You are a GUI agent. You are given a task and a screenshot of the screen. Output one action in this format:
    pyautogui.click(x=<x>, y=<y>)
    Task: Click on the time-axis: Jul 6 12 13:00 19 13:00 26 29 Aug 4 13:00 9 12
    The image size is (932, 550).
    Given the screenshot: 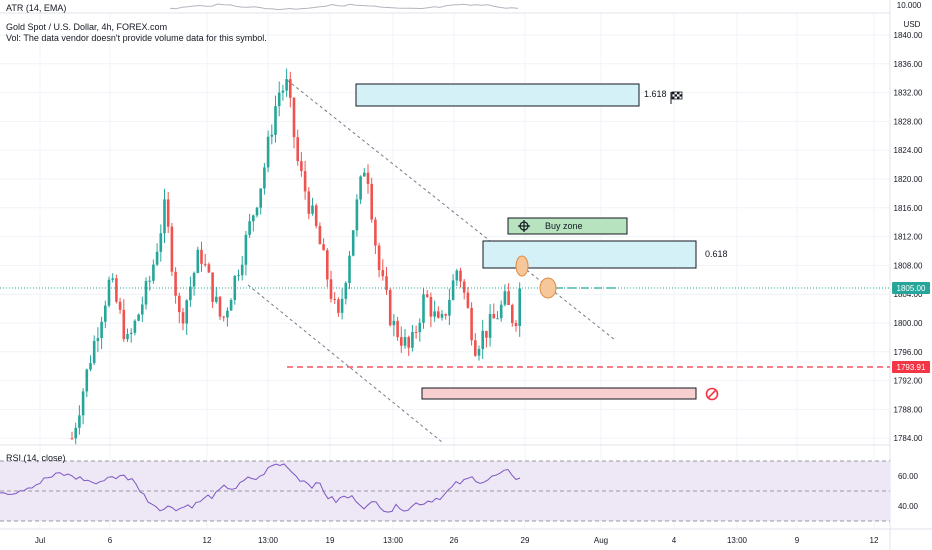 What is the action you would take?
    pyautogui.click(x=457, y=540)
    